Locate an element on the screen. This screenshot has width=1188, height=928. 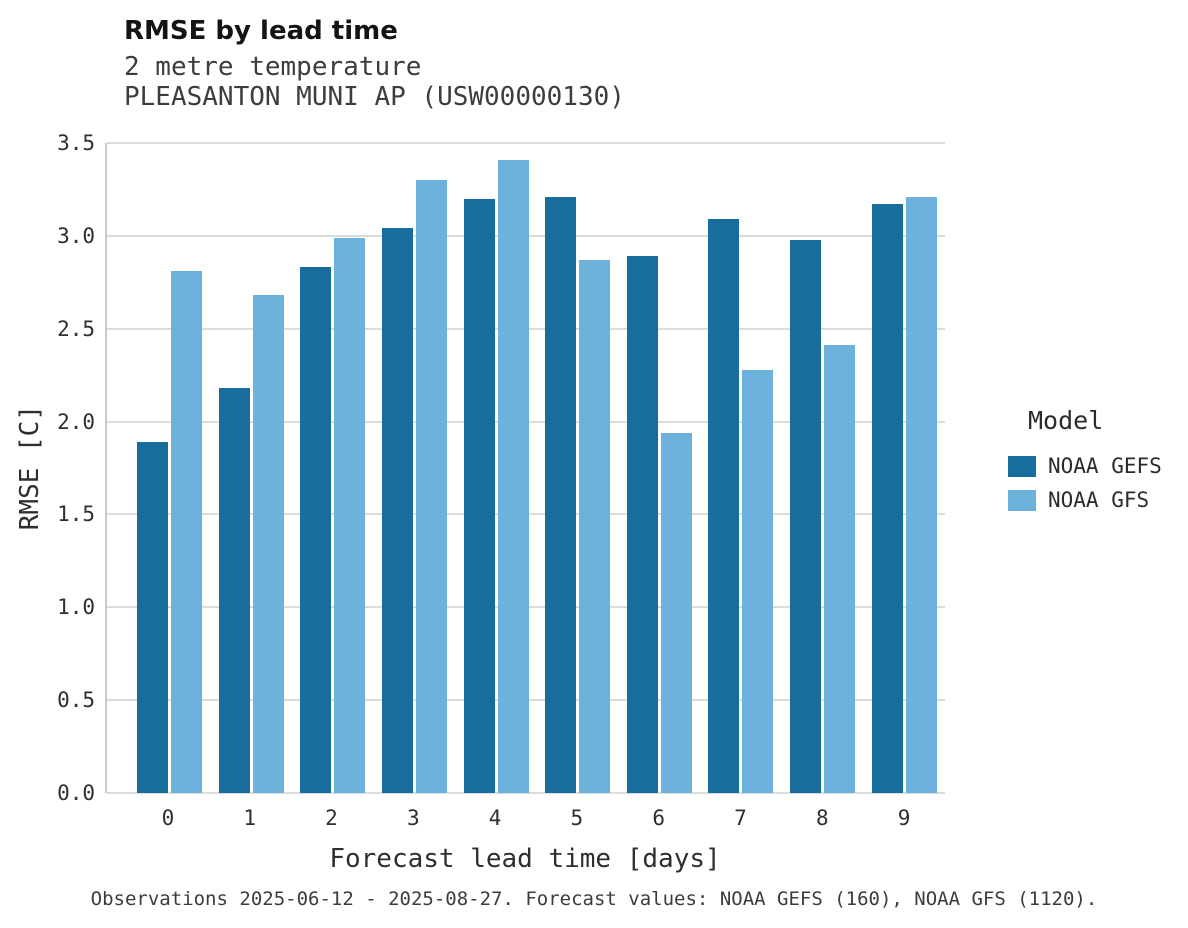
chart-title: RMSE by lead time is located at coordinates (261, 31).